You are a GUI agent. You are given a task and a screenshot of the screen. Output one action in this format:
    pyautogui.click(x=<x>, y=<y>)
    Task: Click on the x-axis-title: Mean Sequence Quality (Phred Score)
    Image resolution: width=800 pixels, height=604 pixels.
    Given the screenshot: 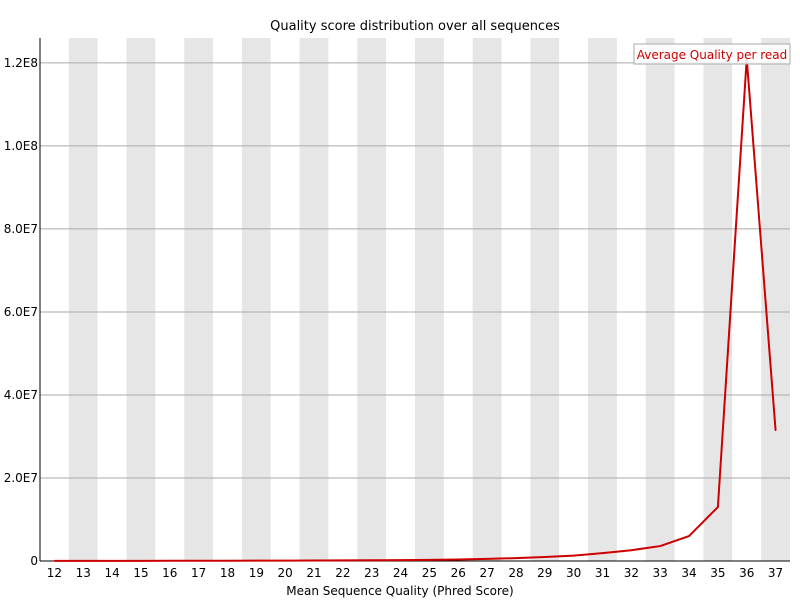 What is the action you would take?
    pyautogui.click(x=400, y=591)
    